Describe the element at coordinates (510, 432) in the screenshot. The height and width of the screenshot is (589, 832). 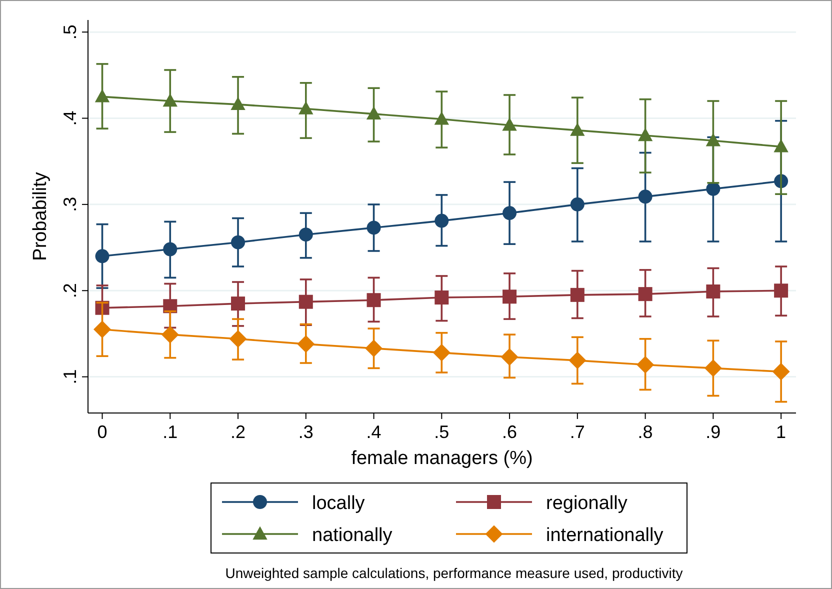
I see `x-tick-label: .6` at that location.